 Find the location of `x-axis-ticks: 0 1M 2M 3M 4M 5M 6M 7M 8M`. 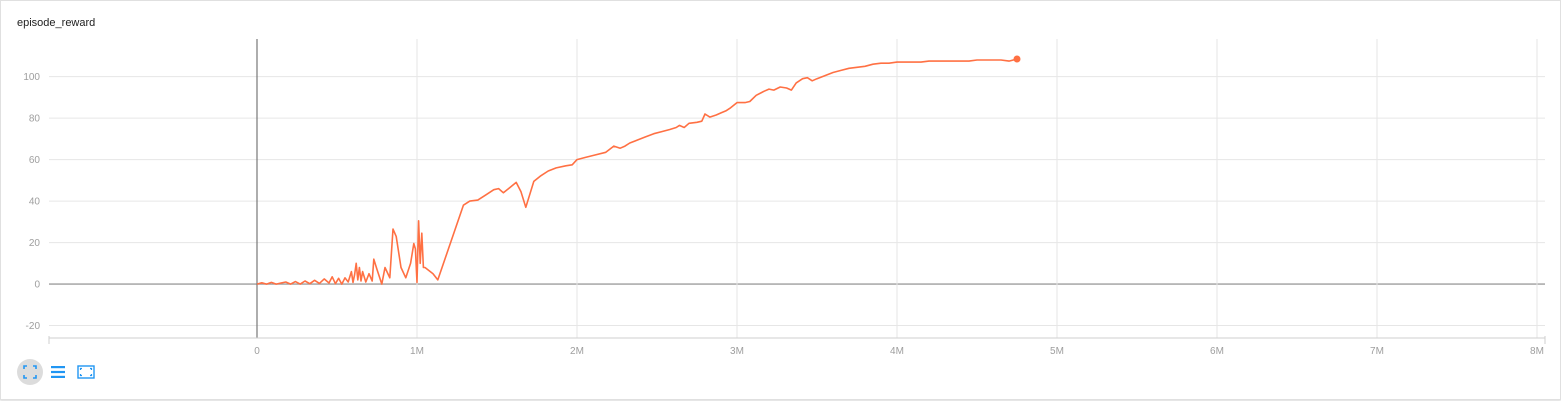

x-axis-ticks: 0 1M 2M 3M 4M 5M 6M 7M 8M is located at coordinates (899, 351).